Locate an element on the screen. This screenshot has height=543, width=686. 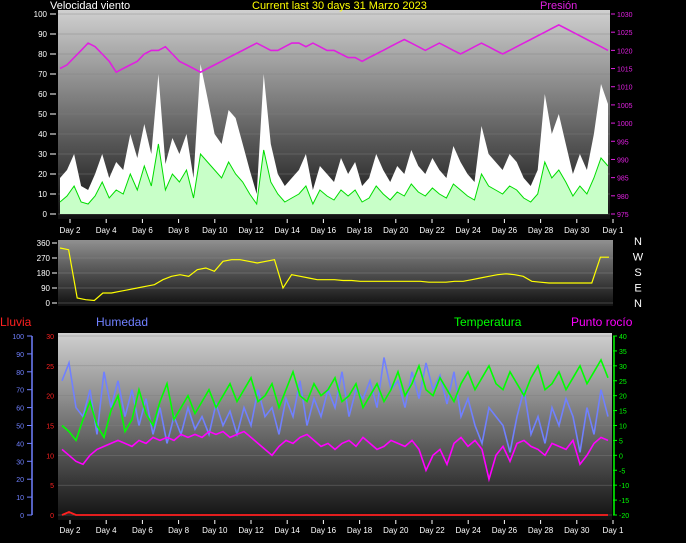
direction-y-tick-label: 360 is located at coordinates (44, 243).